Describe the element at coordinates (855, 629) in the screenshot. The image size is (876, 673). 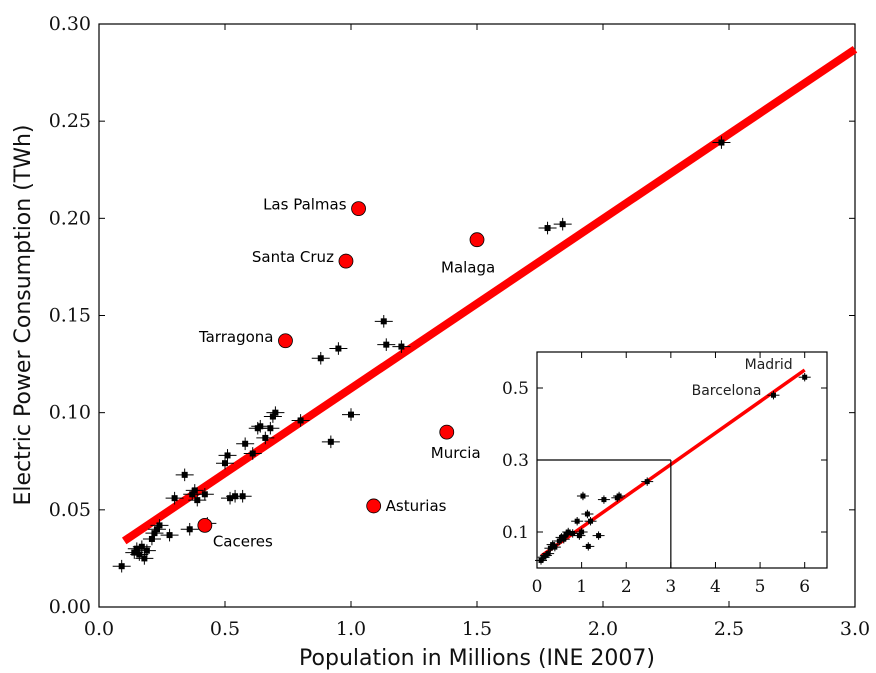
I see `x-tick-label: 3.0` at that location.